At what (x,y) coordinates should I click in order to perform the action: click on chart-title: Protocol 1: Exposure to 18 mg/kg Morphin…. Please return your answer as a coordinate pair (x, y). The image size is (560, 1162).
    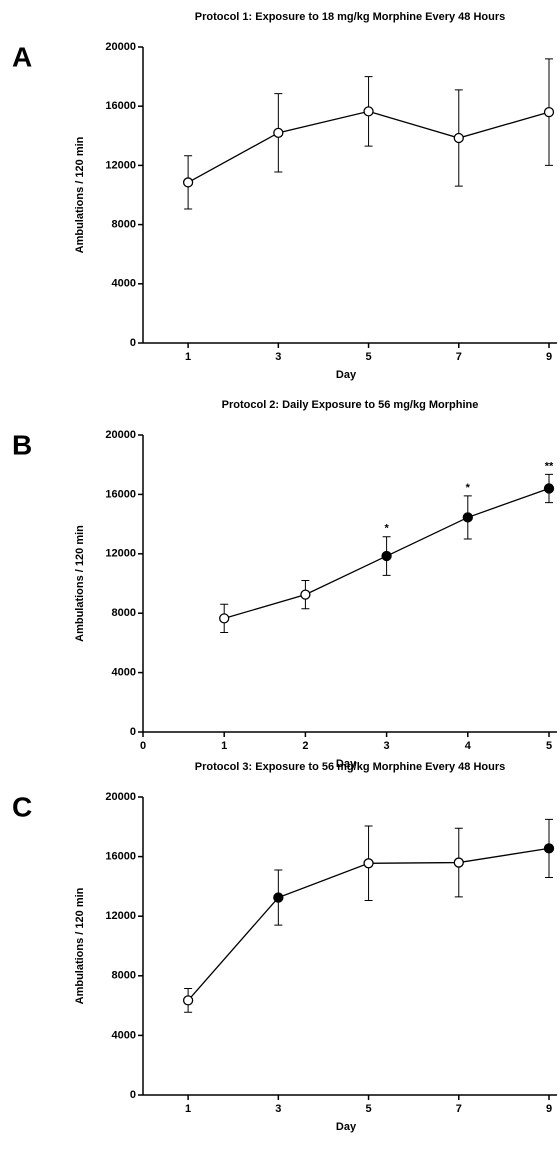
    Looking at the image, I should click on (350, 17).